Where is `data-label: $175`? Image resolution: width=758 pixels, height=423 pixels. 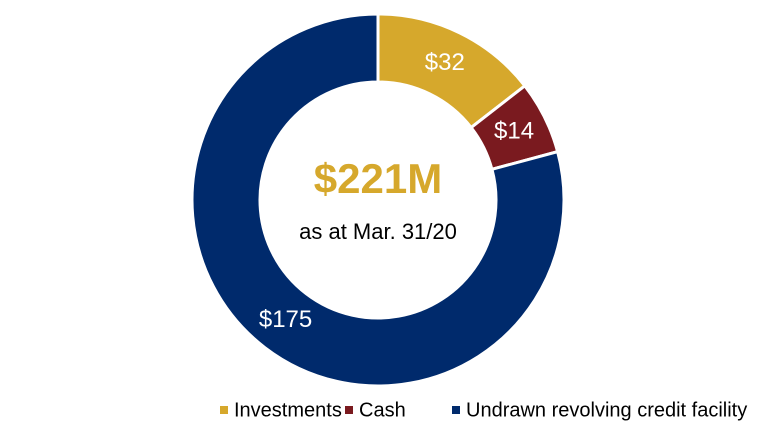
data-label: $175 is located at coordinates (285, 319).